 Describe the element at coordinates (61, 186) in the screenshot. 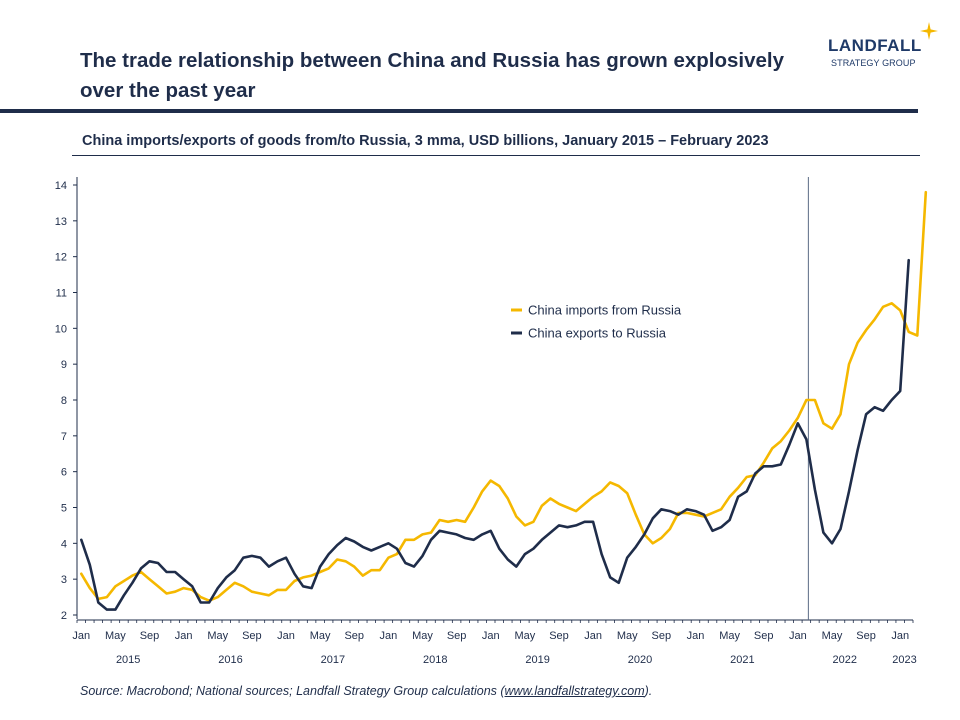

I see `y-tick-label: 14` at that location.